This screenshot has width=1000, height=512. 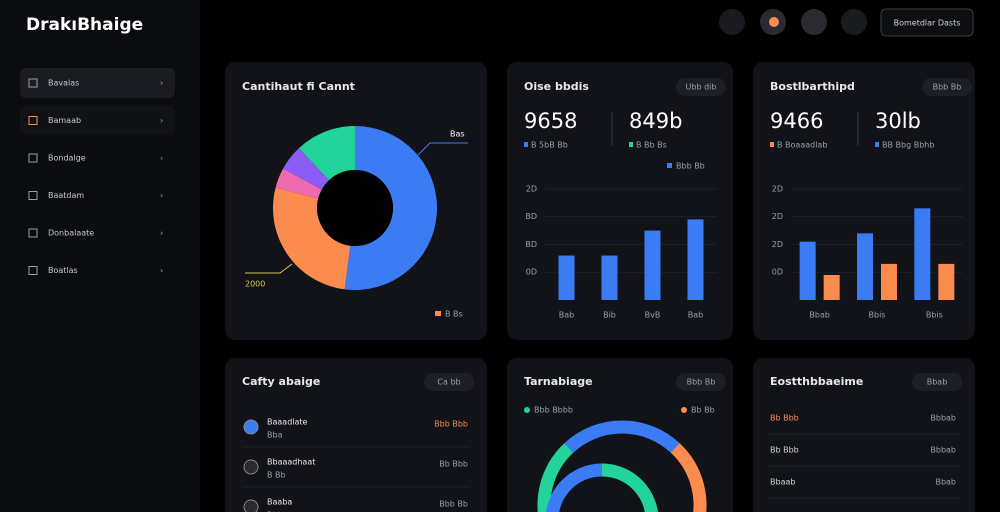 What do you see at coordinates (777, 272) in the screenshot?
I see `y-tick-label: 0D` at bounding box center [777, 272].